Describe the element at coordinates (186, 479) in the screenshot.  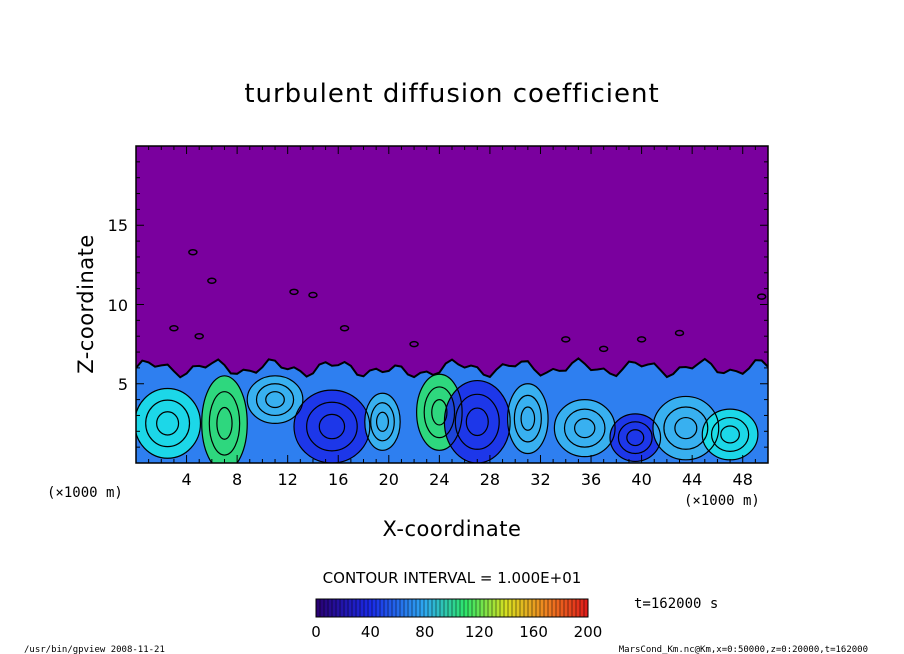
I see `x-tick-label: 4` at that location.